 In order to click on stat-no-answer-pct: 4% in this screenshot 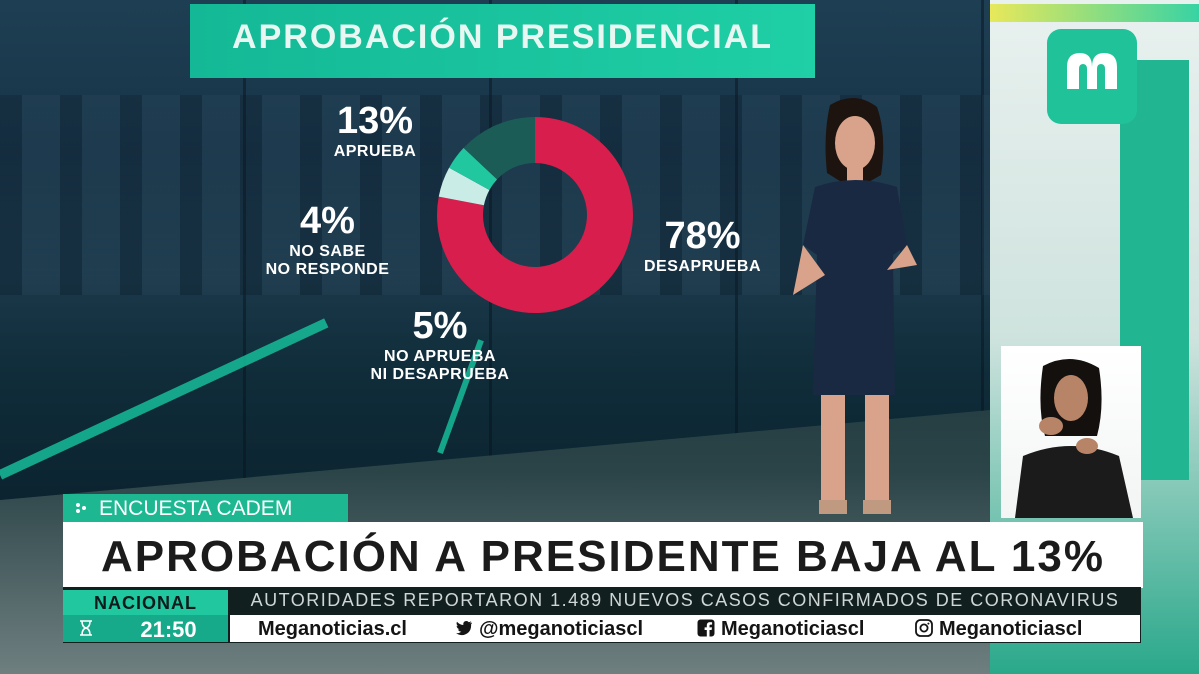, I will do `click(327, 221)`.